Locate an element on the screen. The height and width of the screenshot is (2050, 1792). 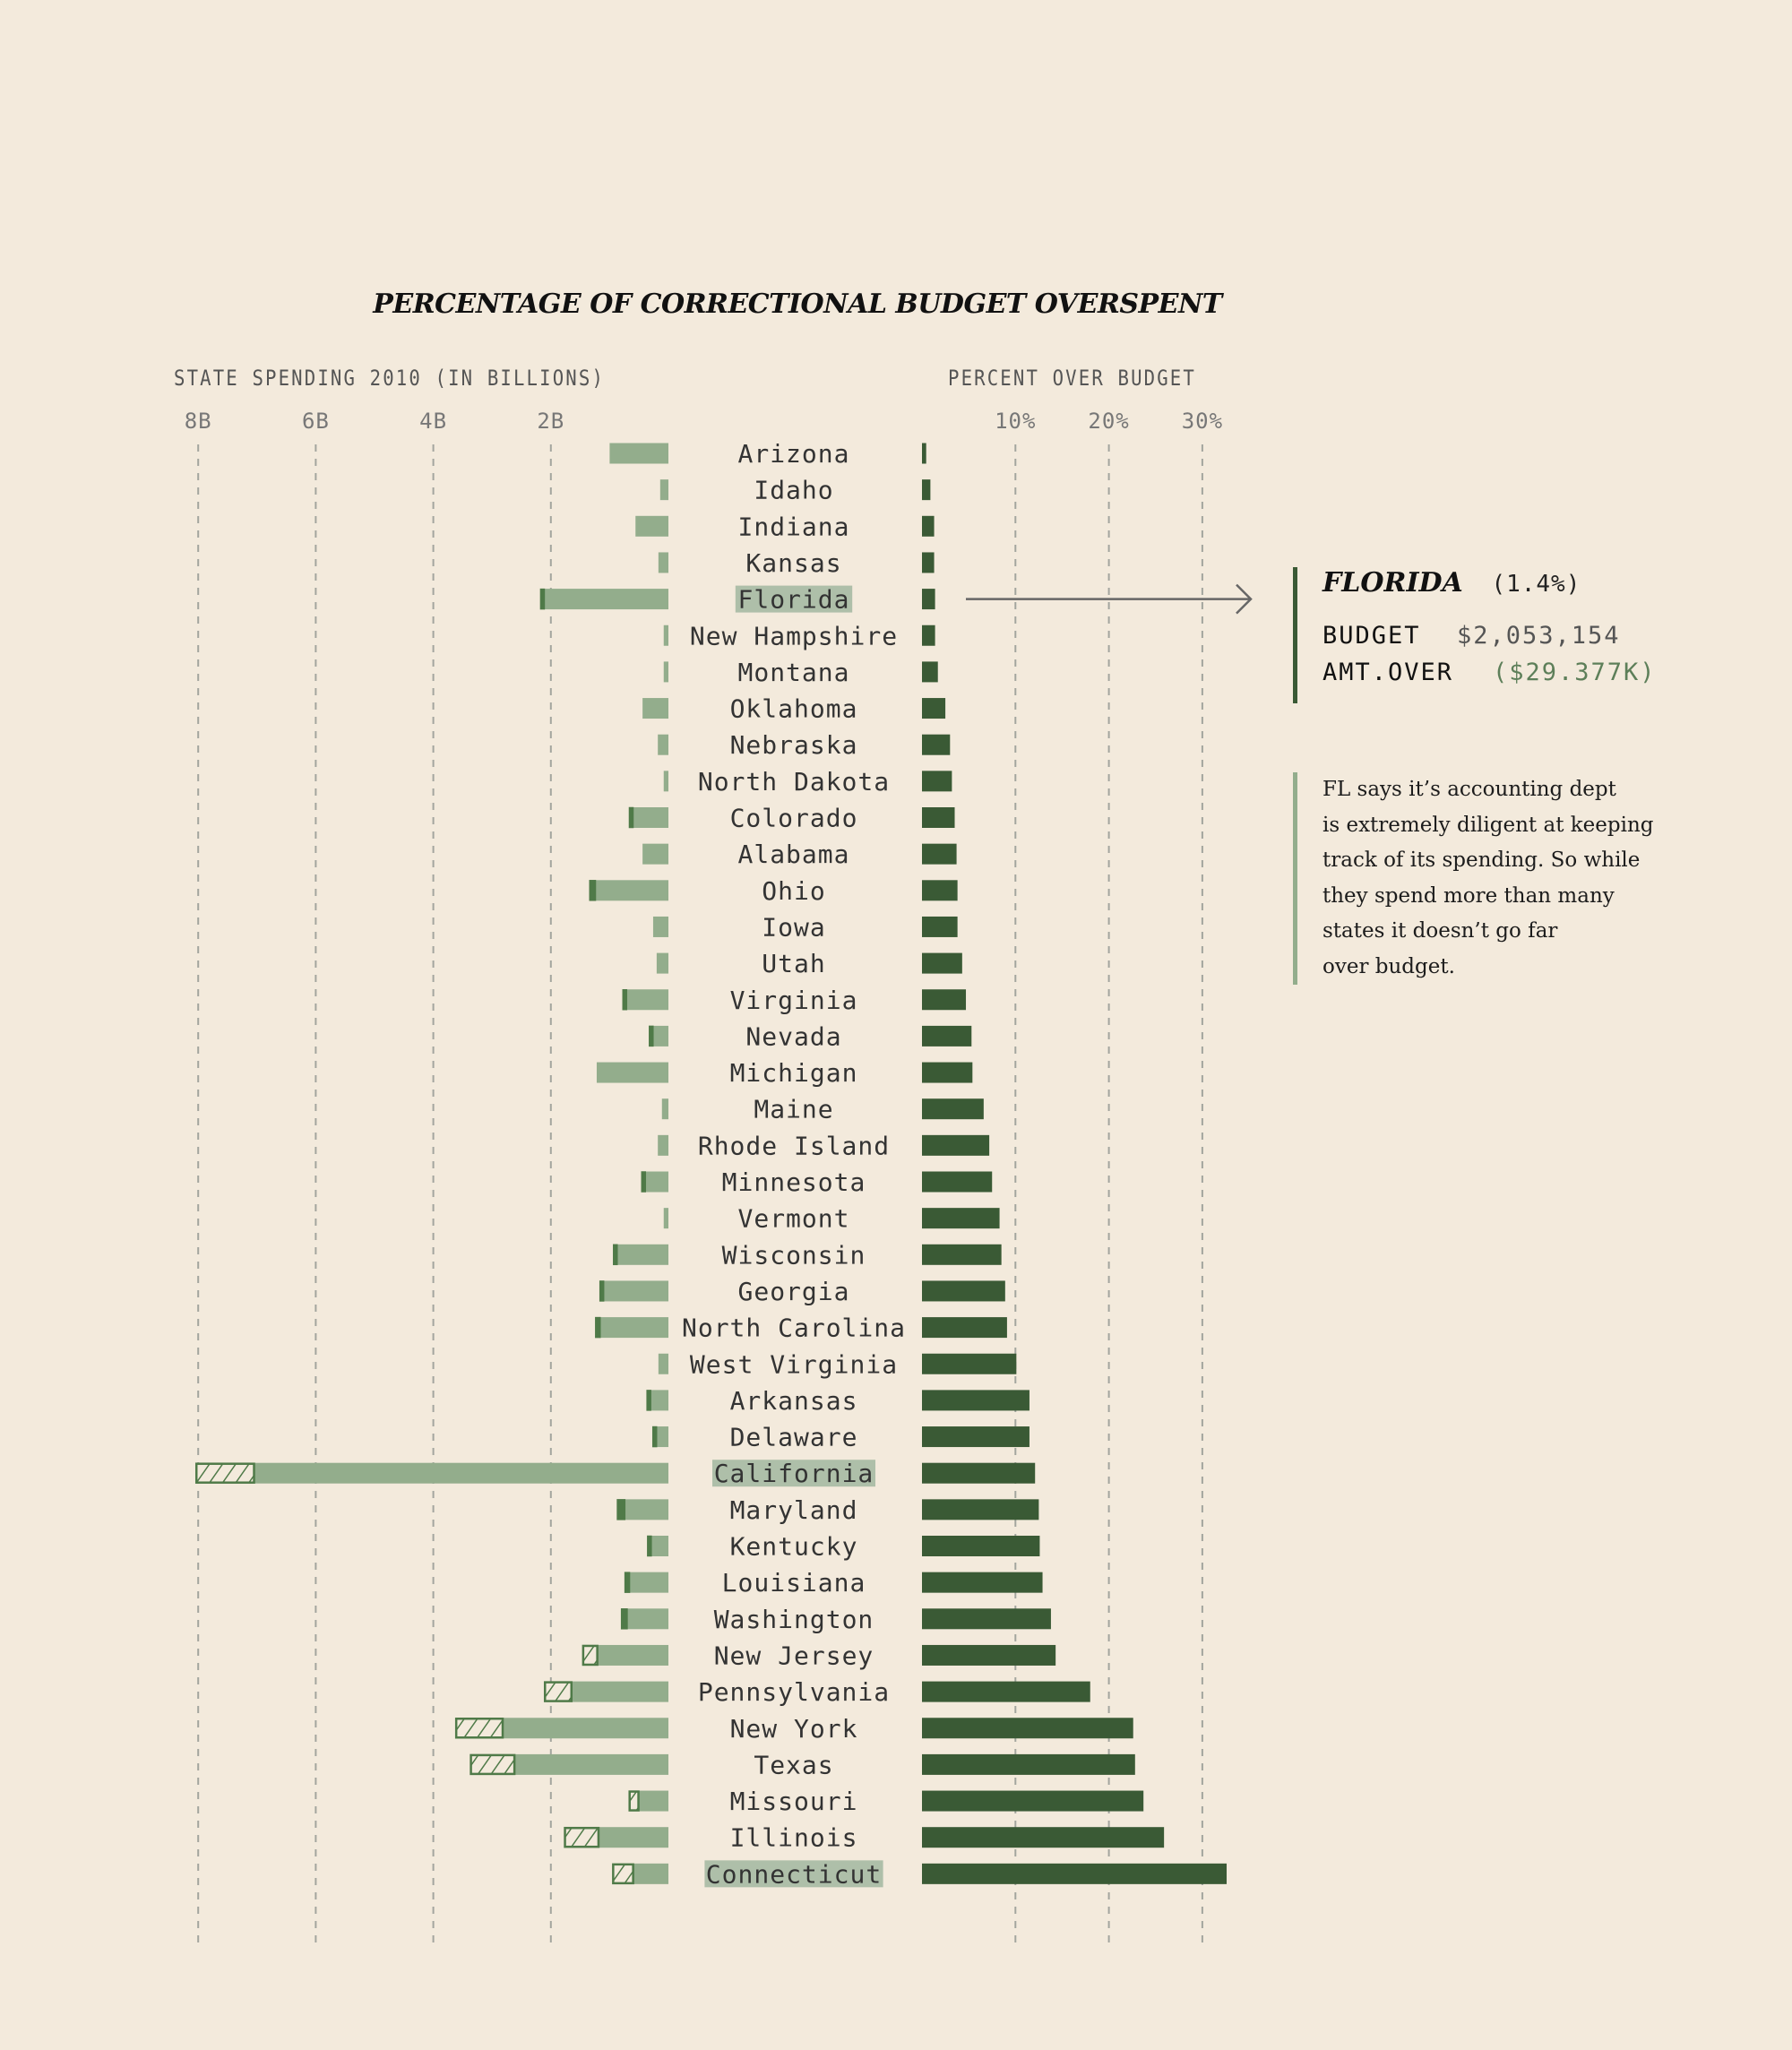
state-row: Minnesota is located at coordinates (817, 1182).